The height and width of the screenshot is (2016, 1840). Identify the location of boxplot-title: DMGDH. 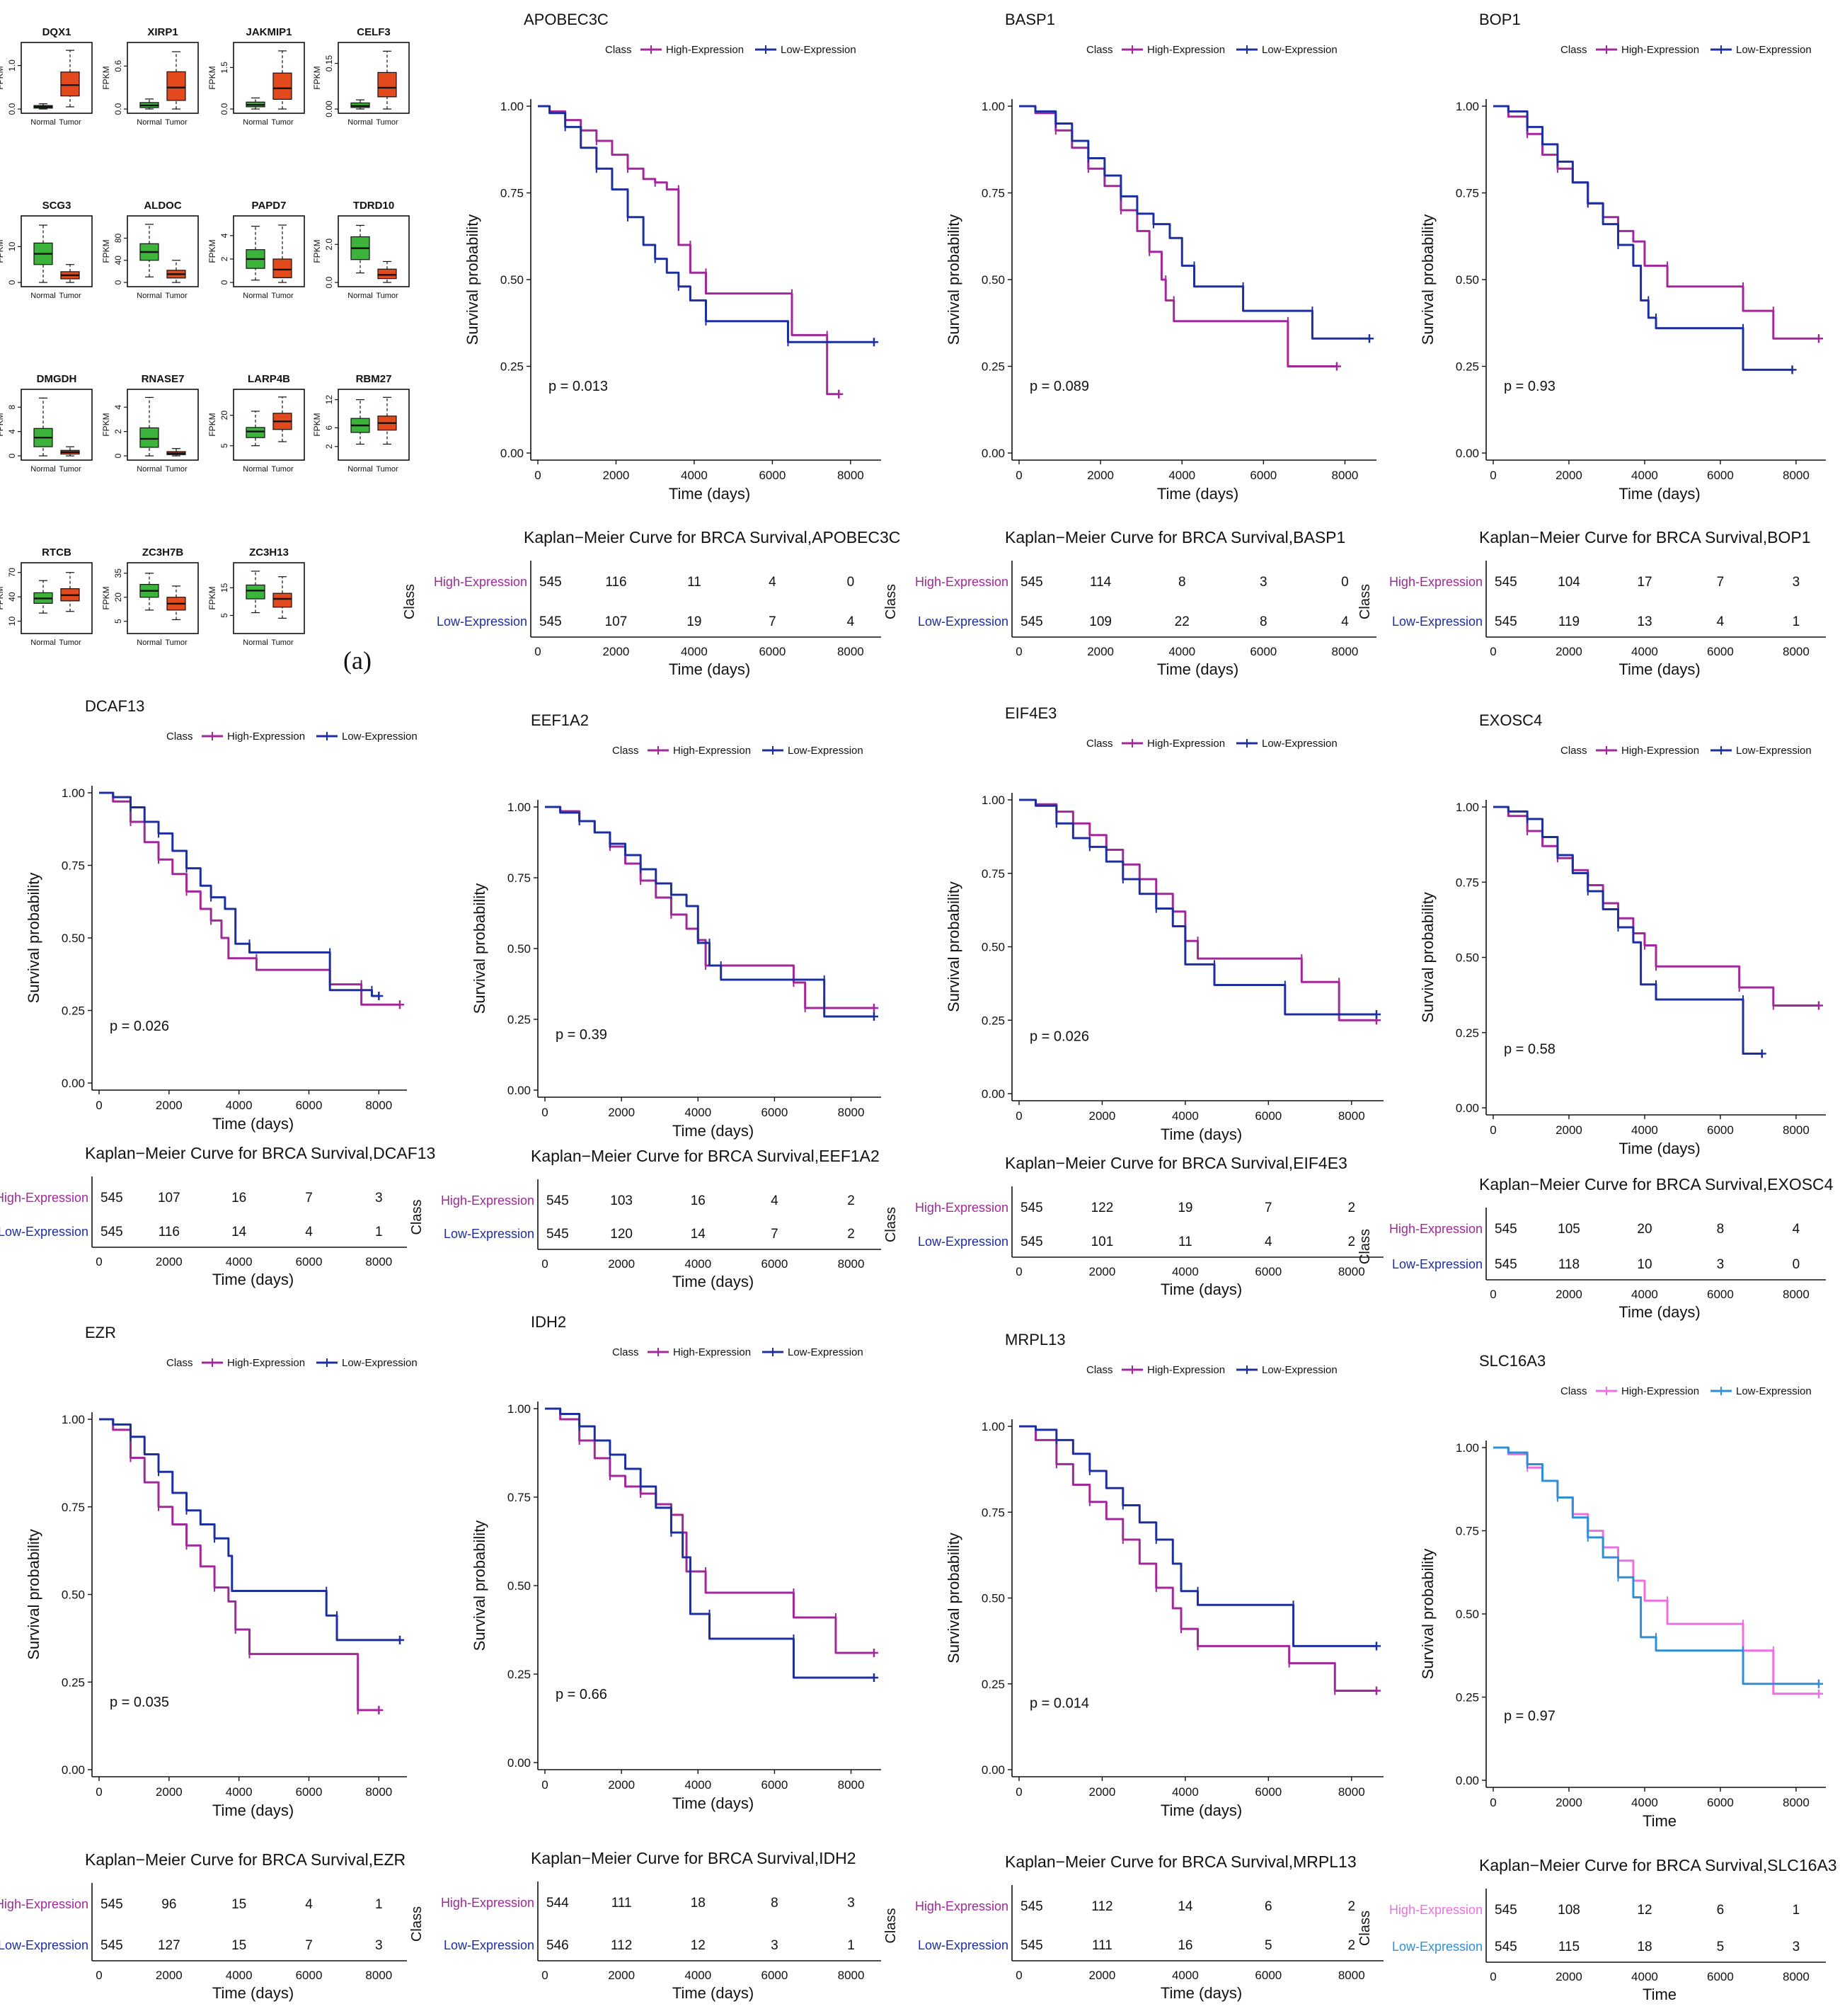
(57, 379).